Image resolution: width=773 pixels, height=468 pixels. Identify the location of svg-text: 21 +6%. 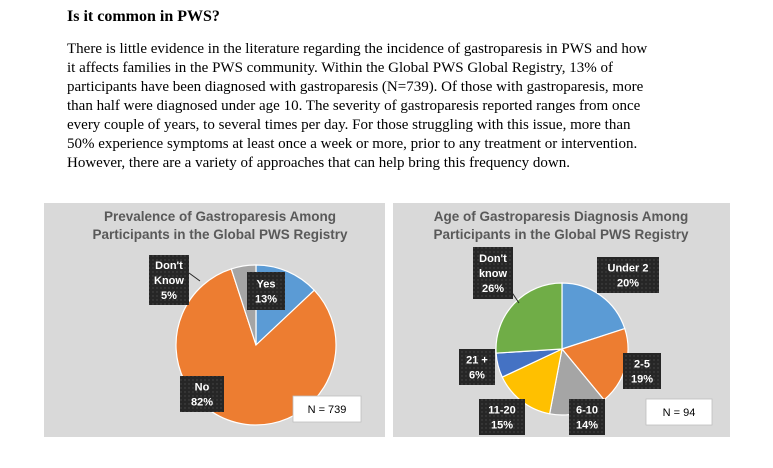
(477, 368).